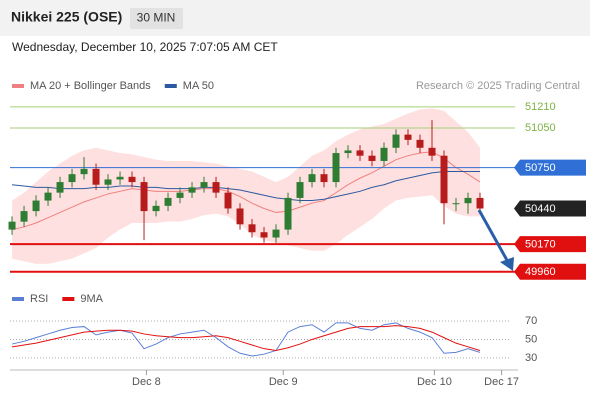 This screenshot has width=590, height=400. What do you see at coordinates (540, 272) in the screenshot?
I see `level-label: 49960` at bounding box center [540, 272].